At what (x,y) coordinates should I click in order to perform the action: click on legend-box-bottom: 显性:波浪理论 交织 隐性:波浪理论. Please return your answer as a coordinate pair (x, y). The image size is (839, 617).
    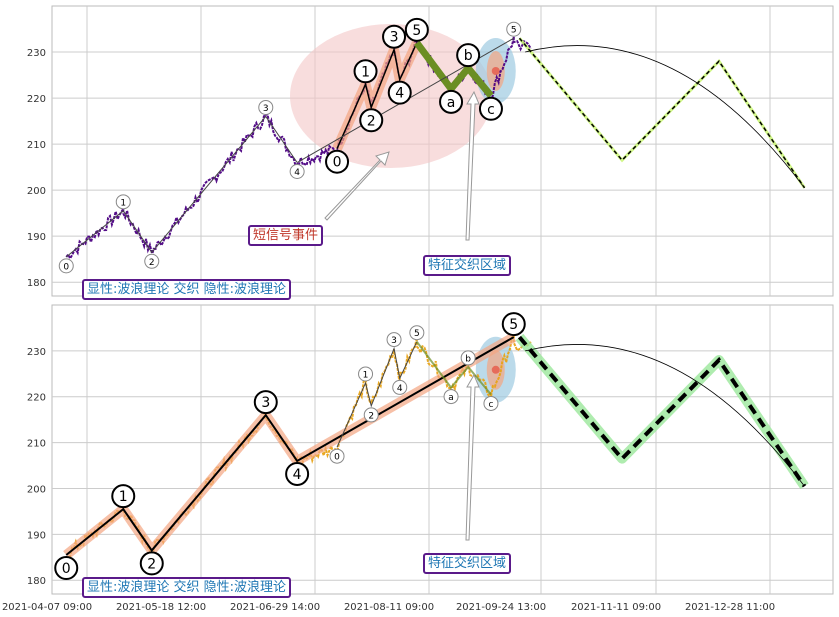
    Looking at the image, I should click on (187, 587).